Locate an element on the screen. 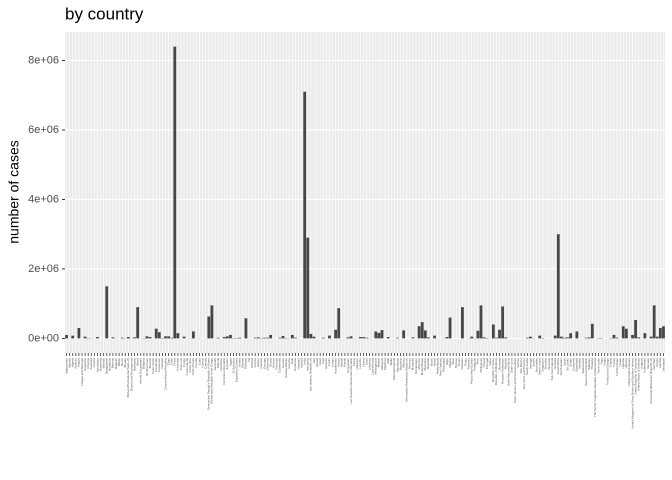  x-tick-label: Cook Islands is located at coordinates (187, 367).